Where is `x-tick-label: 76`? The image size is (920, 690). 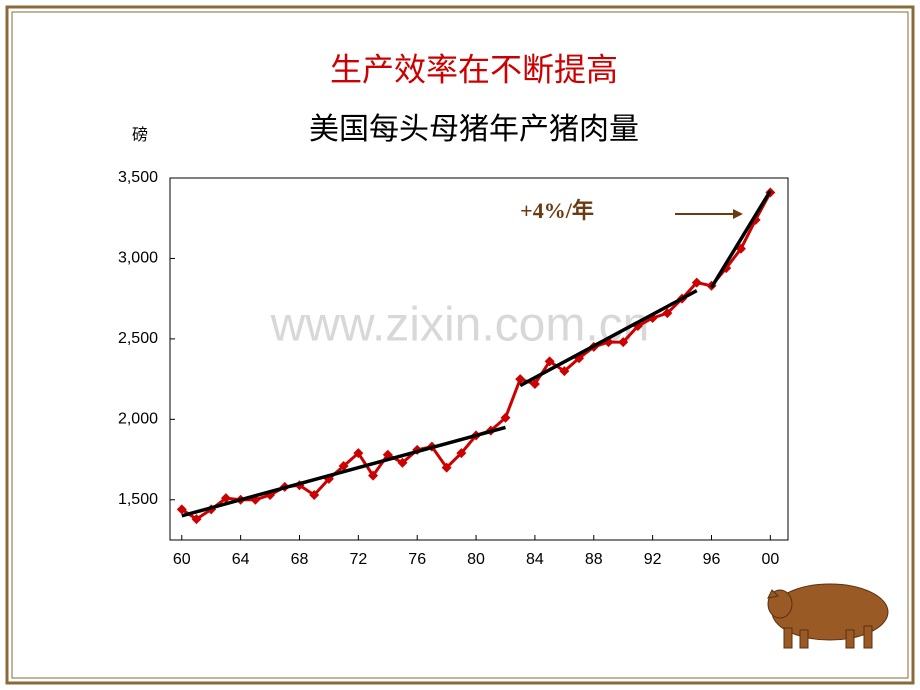 x-tick-label: 76 is located at coordinates (417, 559).